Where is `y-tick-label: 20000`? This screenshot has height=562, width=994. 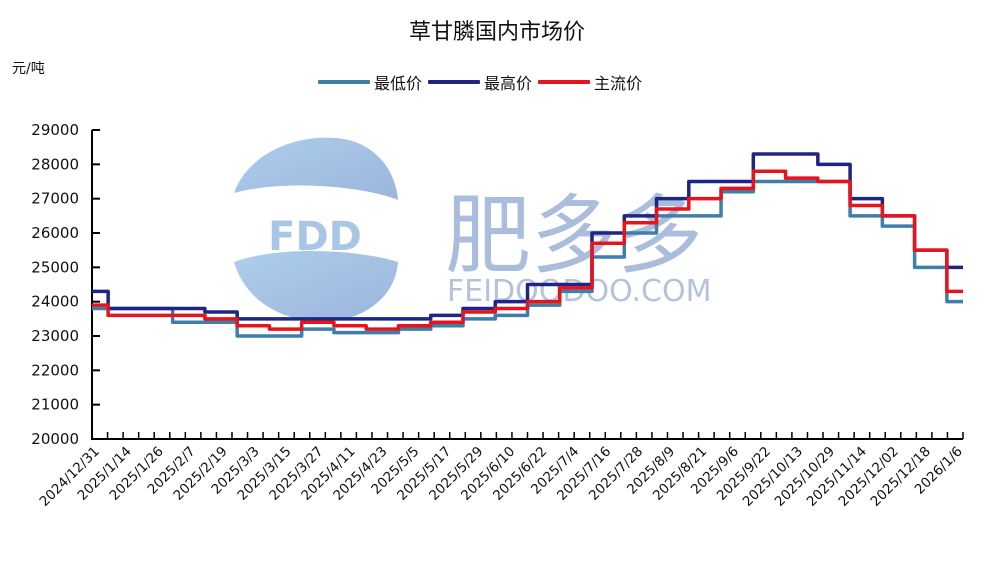
y-tick-label: 20000 is located at coordinates (55, 439).